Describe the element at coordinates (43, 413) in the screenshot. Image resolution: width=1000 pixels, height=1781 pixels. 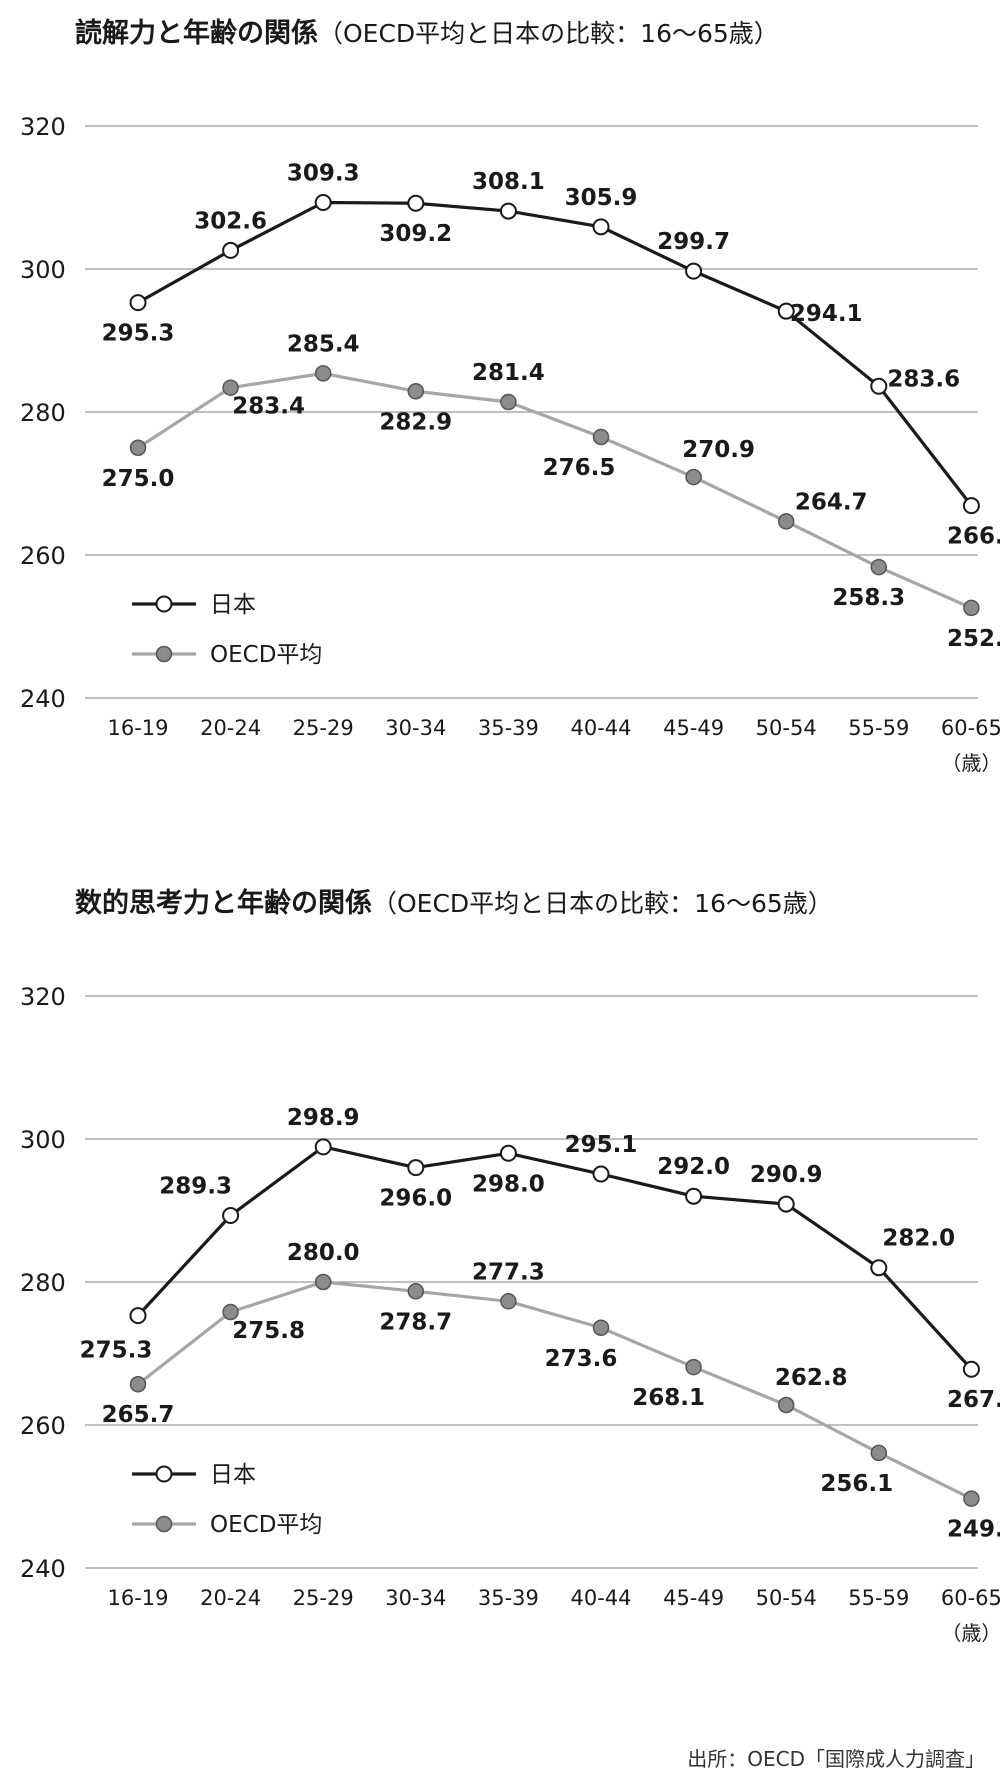
I see `y-tick-label: 280` at that location.